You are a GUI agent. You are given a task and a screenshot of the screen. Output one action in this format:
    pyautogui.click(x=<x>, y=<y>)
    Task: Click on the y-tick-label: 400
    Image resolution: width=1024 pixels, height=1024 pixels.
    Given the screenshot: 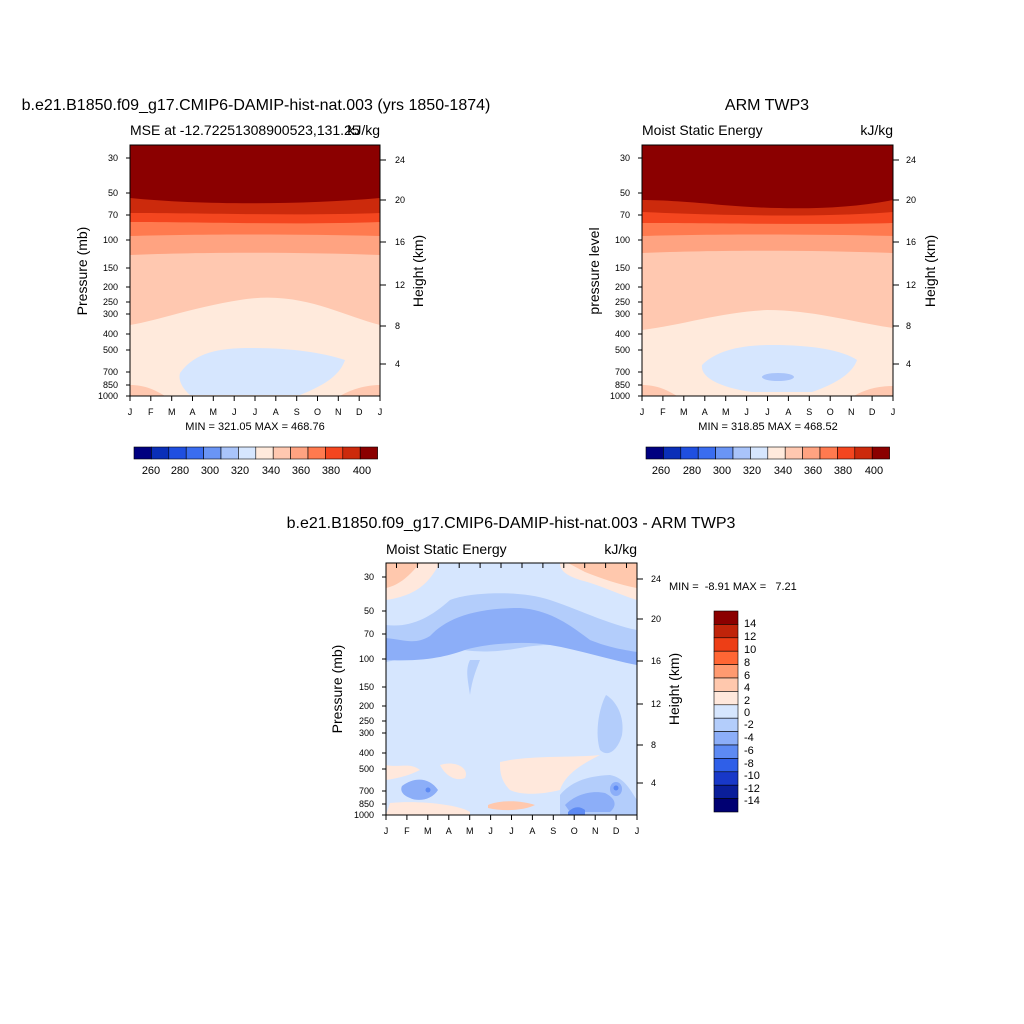 What is the action you would take?
    pyautogui.click(x=622, y=334)
    